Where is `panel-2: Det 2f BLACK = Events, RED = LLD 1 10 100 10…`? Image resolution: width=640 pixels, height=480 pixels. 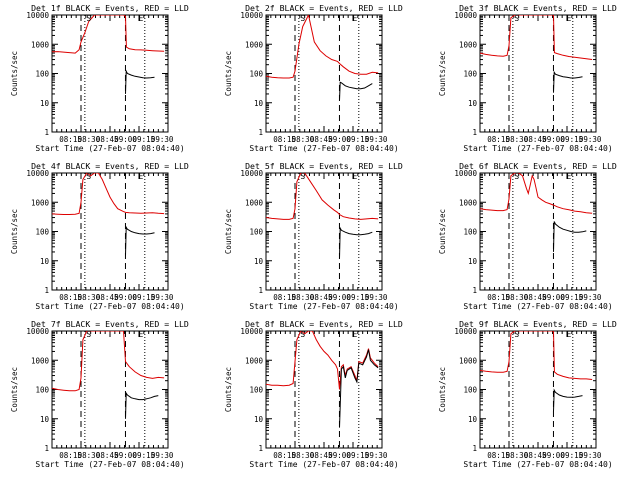
panel-2: Det 2f BLACK = Events, RED = LLD 1 10 100 10… is located at coordinates (313, 78).